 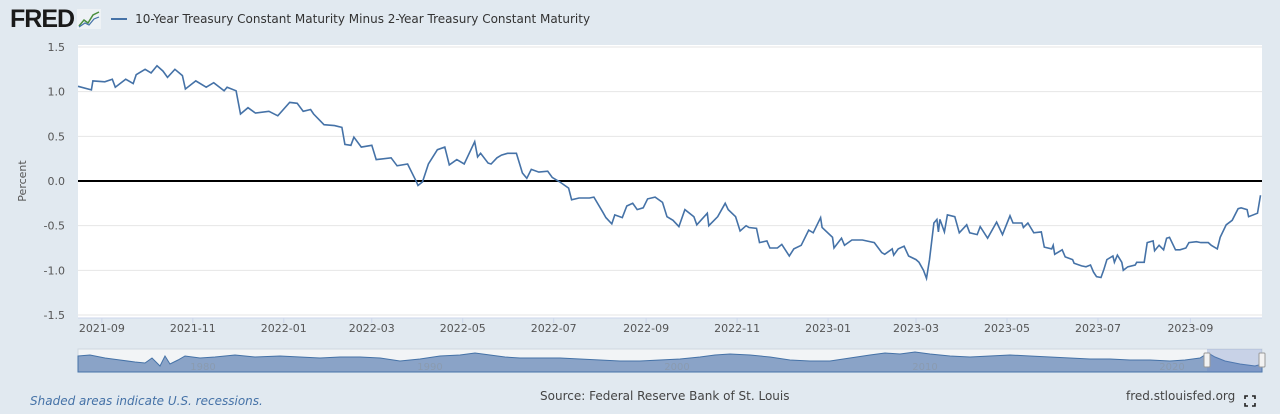 I want to click on y-tick-label: 0.5, so click(x=57, y=136).